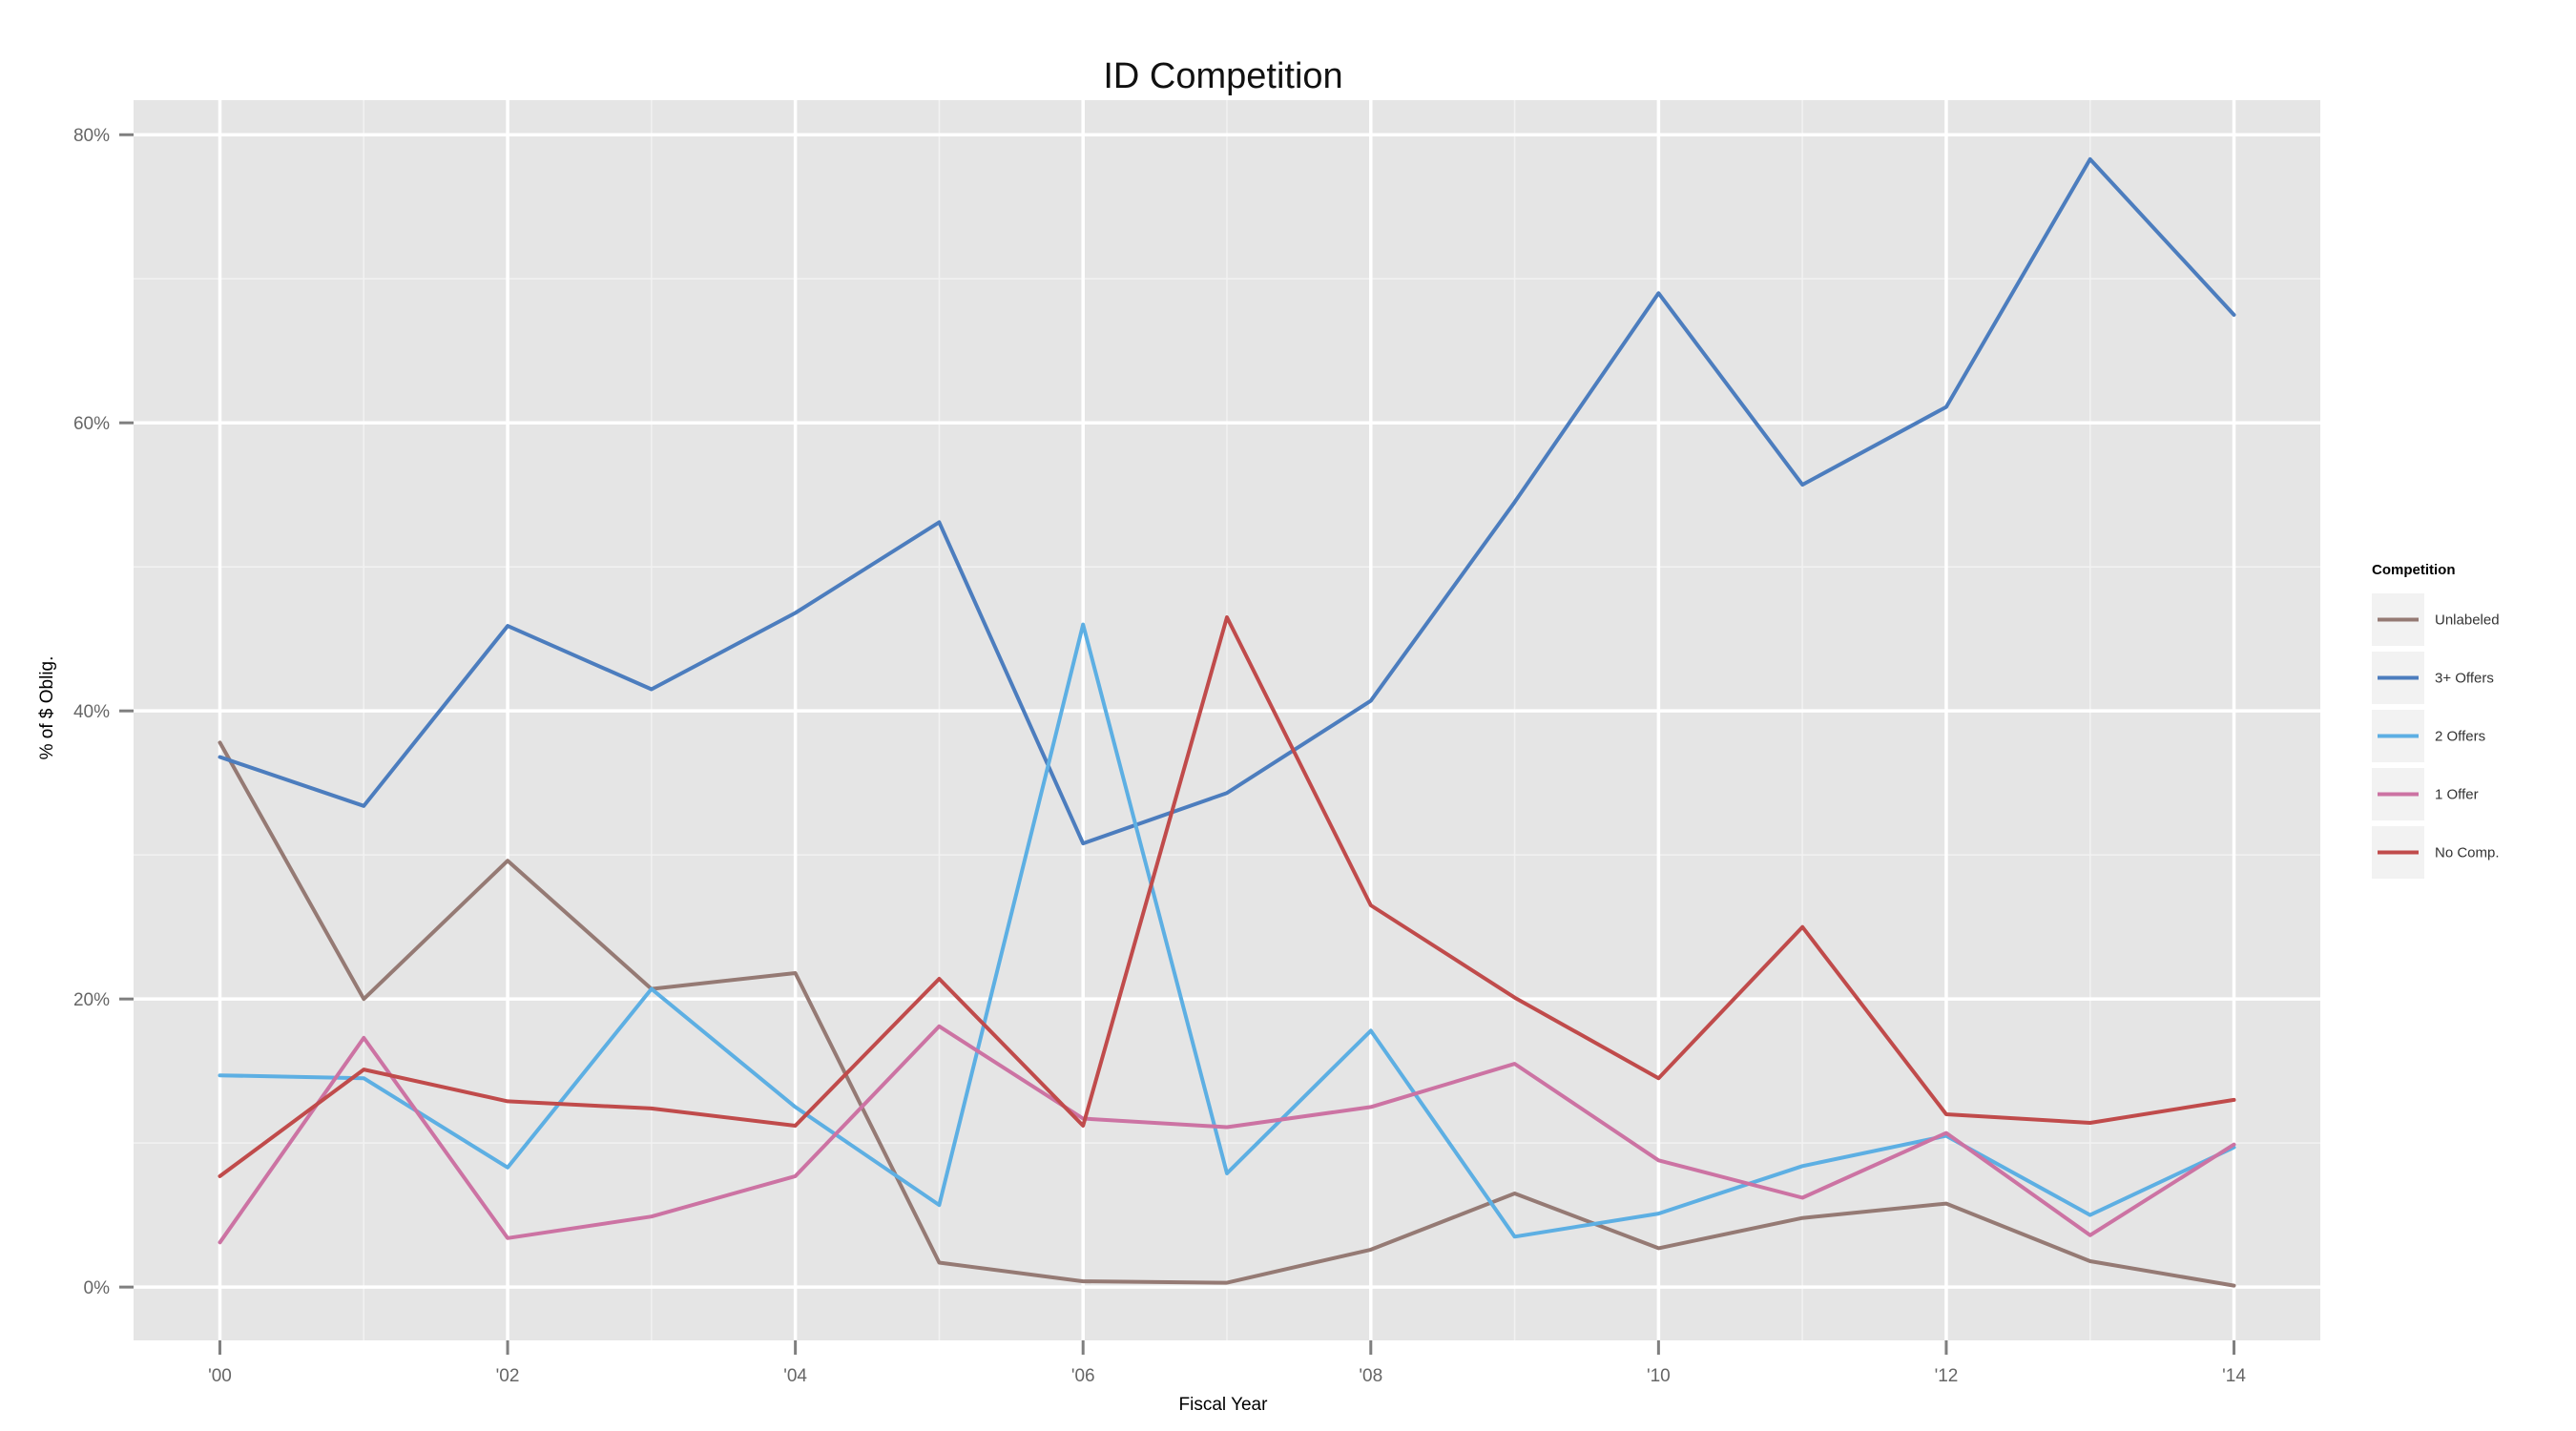 Image resolution: width=2576 pixels, height=1431 pixels. What do you see at coordinates (97, 1288) in the screenshot?
I see `y-tick-label: 0%` at bounding box center [97, 1288].